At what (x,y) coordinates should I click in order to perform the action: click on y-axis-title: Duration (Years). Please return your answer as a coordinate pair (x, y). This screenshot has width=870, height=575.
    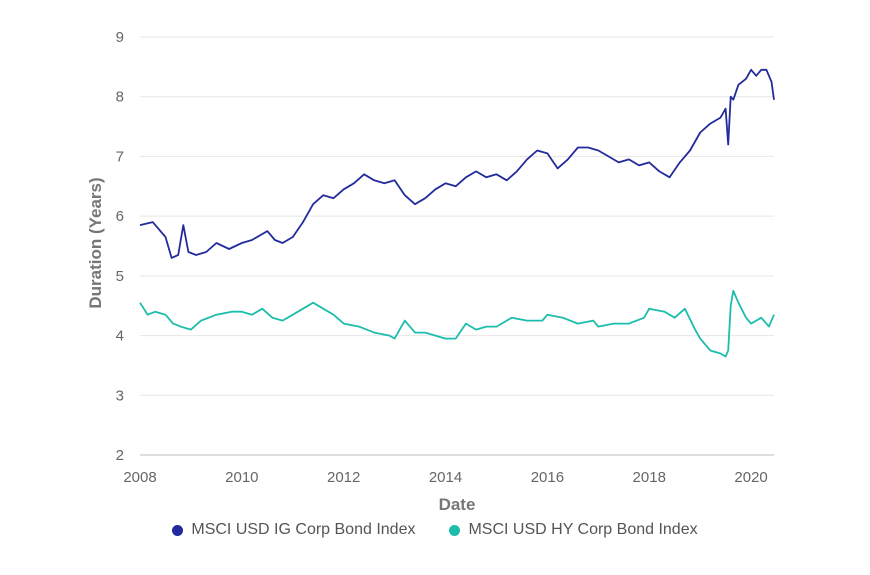
    Looking at the image, I should click on (95, 242).